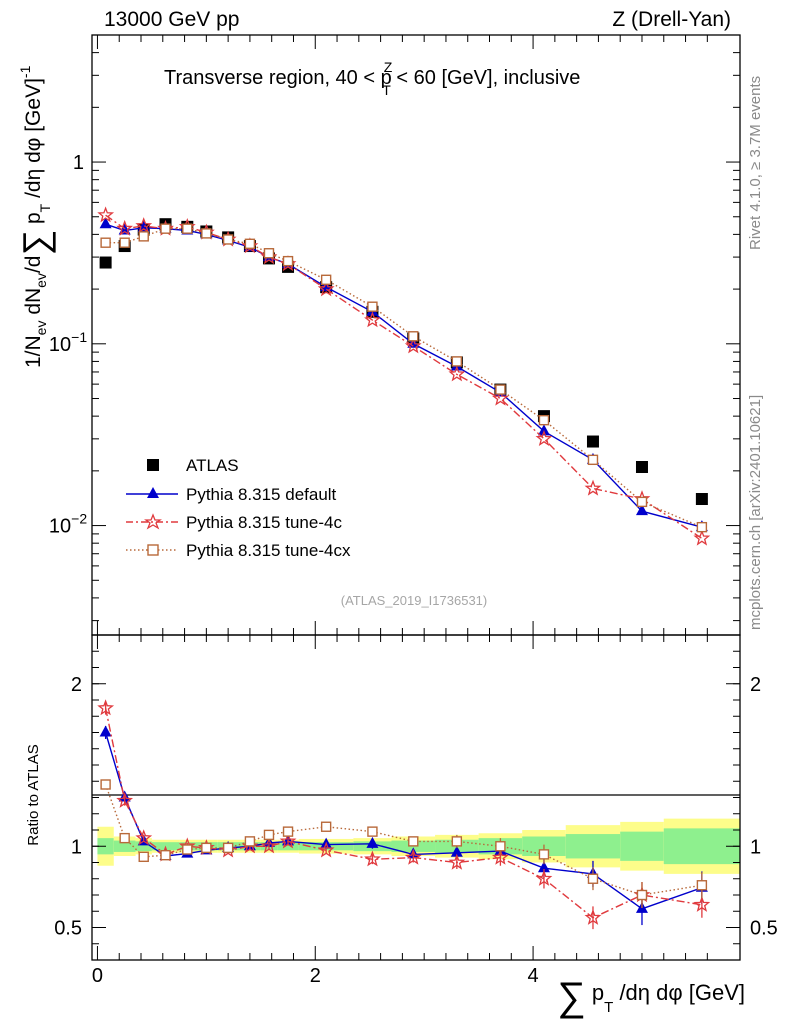 This screenshot has height=1024, width=786. Describe the element at coordinates (651, 997) in the screenshot. I see `xaxis-label: ∑ pT /dη dφ [GeV]` at that location.